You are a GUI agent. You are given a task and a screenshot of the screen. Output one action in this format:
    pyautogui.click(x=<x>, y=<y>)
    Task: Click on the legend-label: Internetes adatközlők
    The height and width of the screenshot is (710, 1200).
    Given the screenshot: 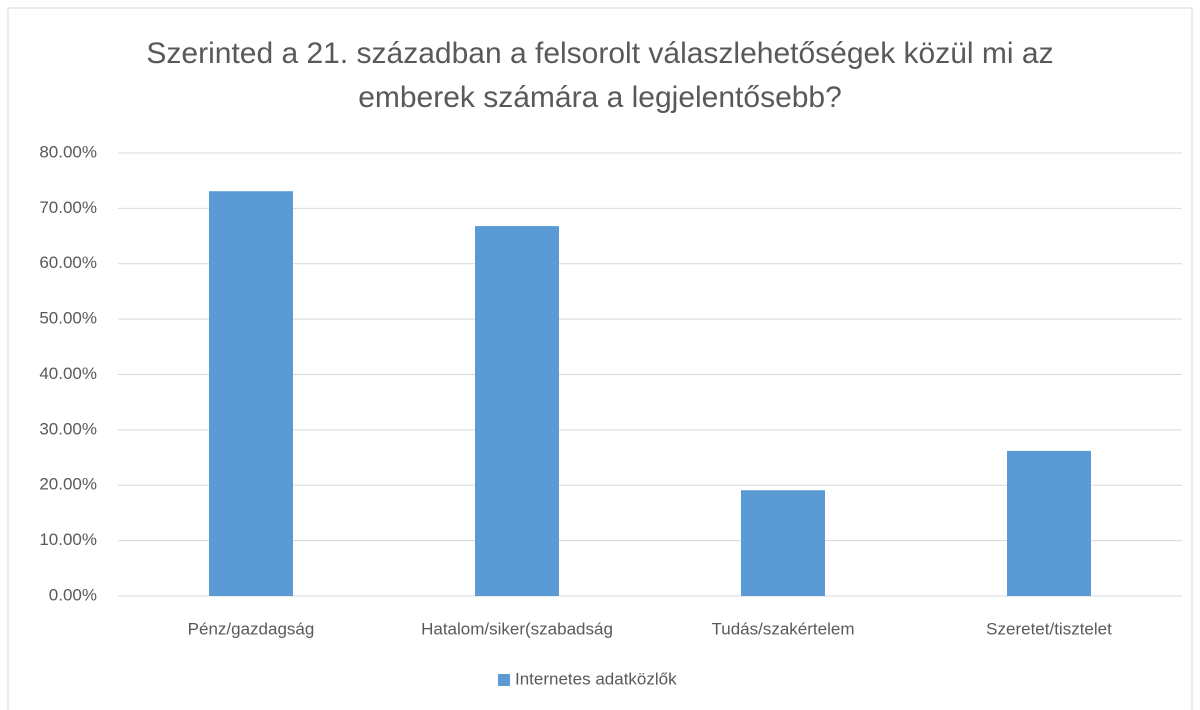 What is the action you would take?
    pyautogui.click(x=596, y=678)
    